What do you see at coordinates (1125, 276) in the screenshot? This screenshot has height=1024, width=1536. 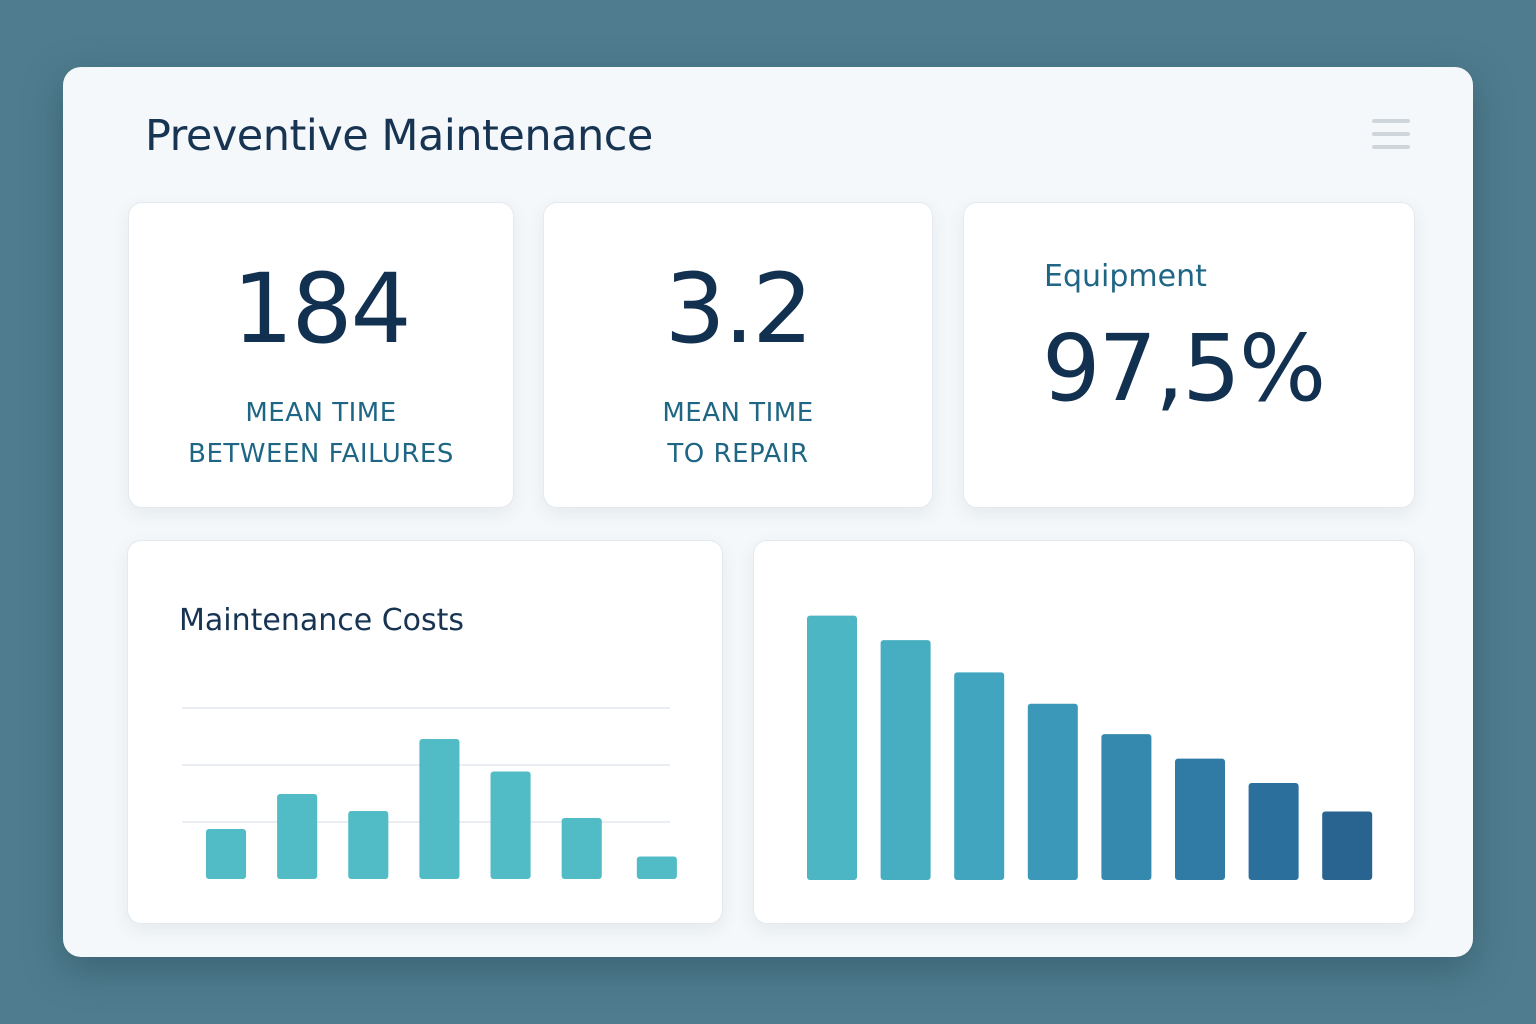 I see `kpi-label-equipment: Equipment` at bounding box center [1125, 276].